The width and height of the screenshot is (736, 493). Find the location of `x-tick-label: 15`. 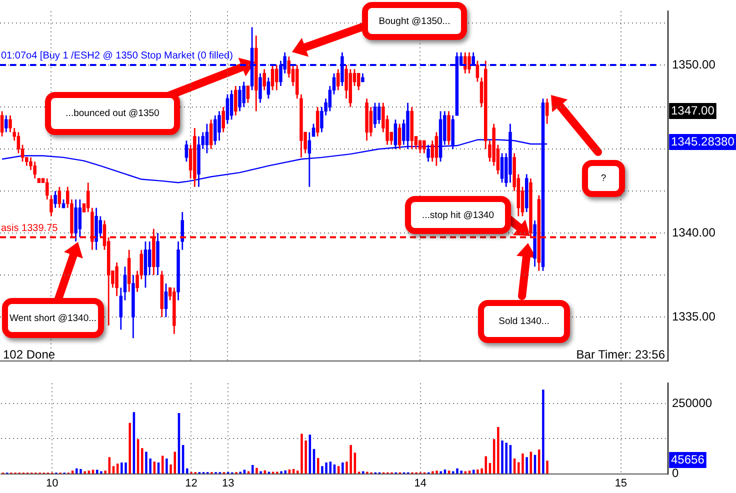

x-tick-label: 15 is located at coordinates (621, 483).